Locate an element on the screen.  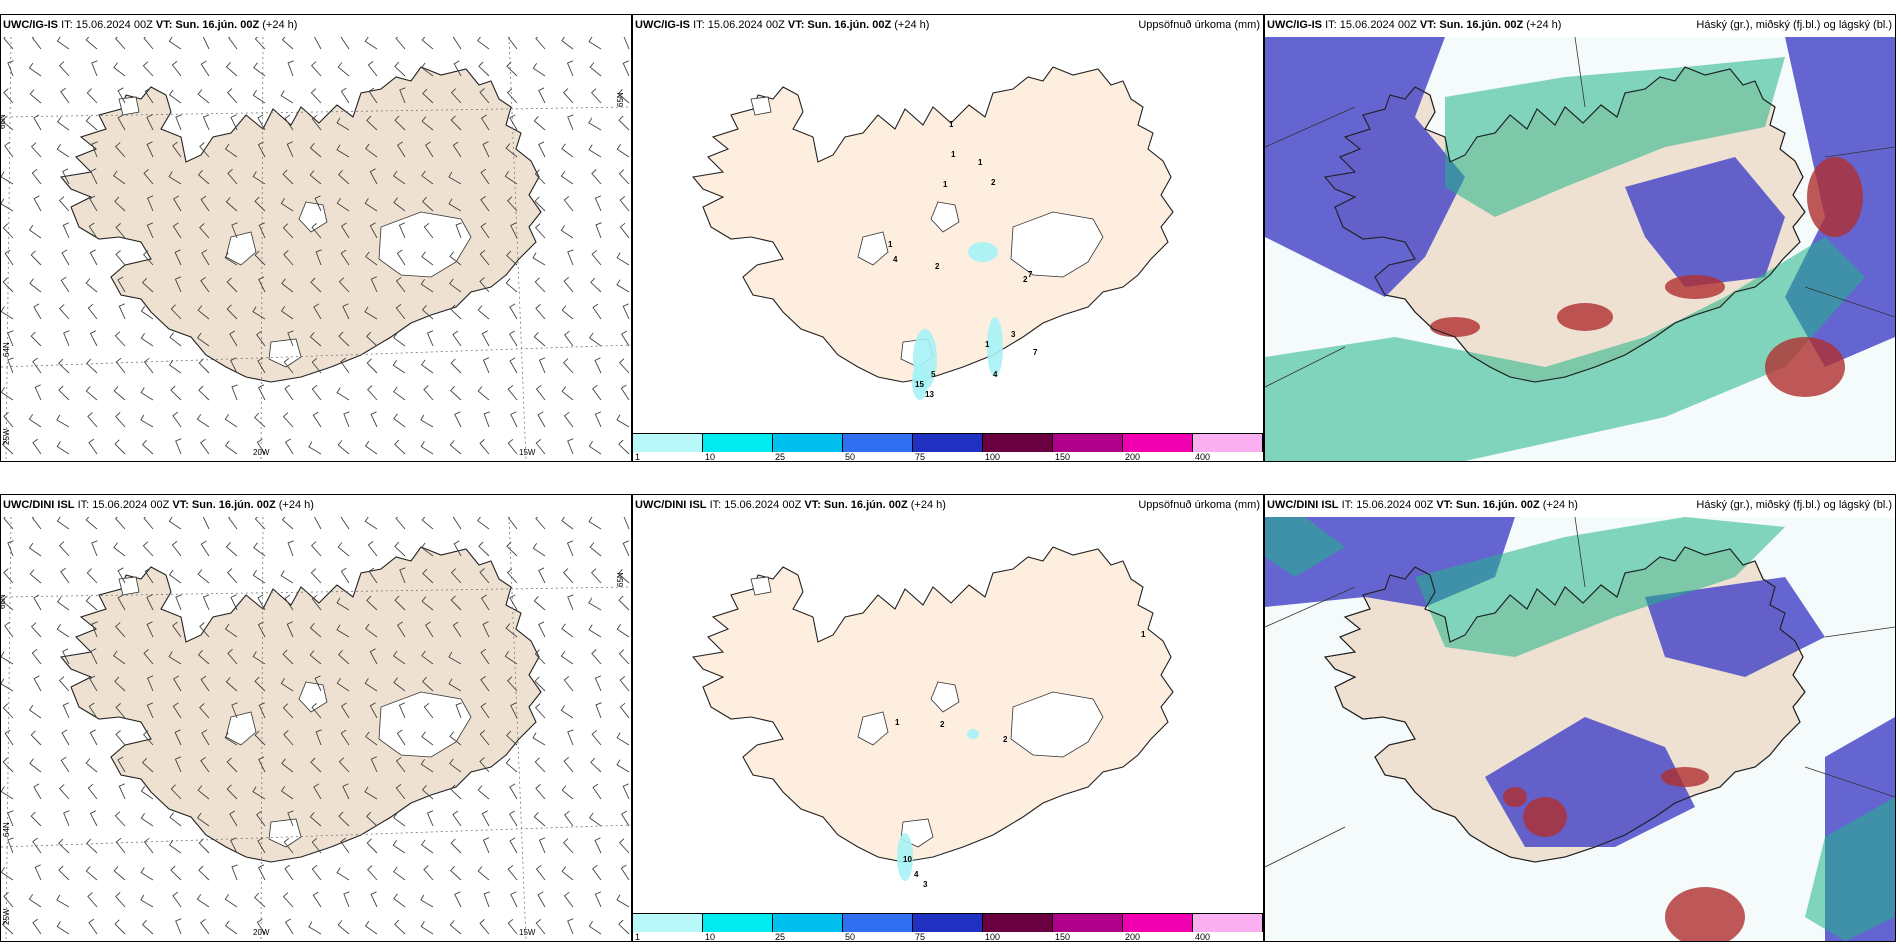
precip-value: 15 is located at coordinates (919, 384).